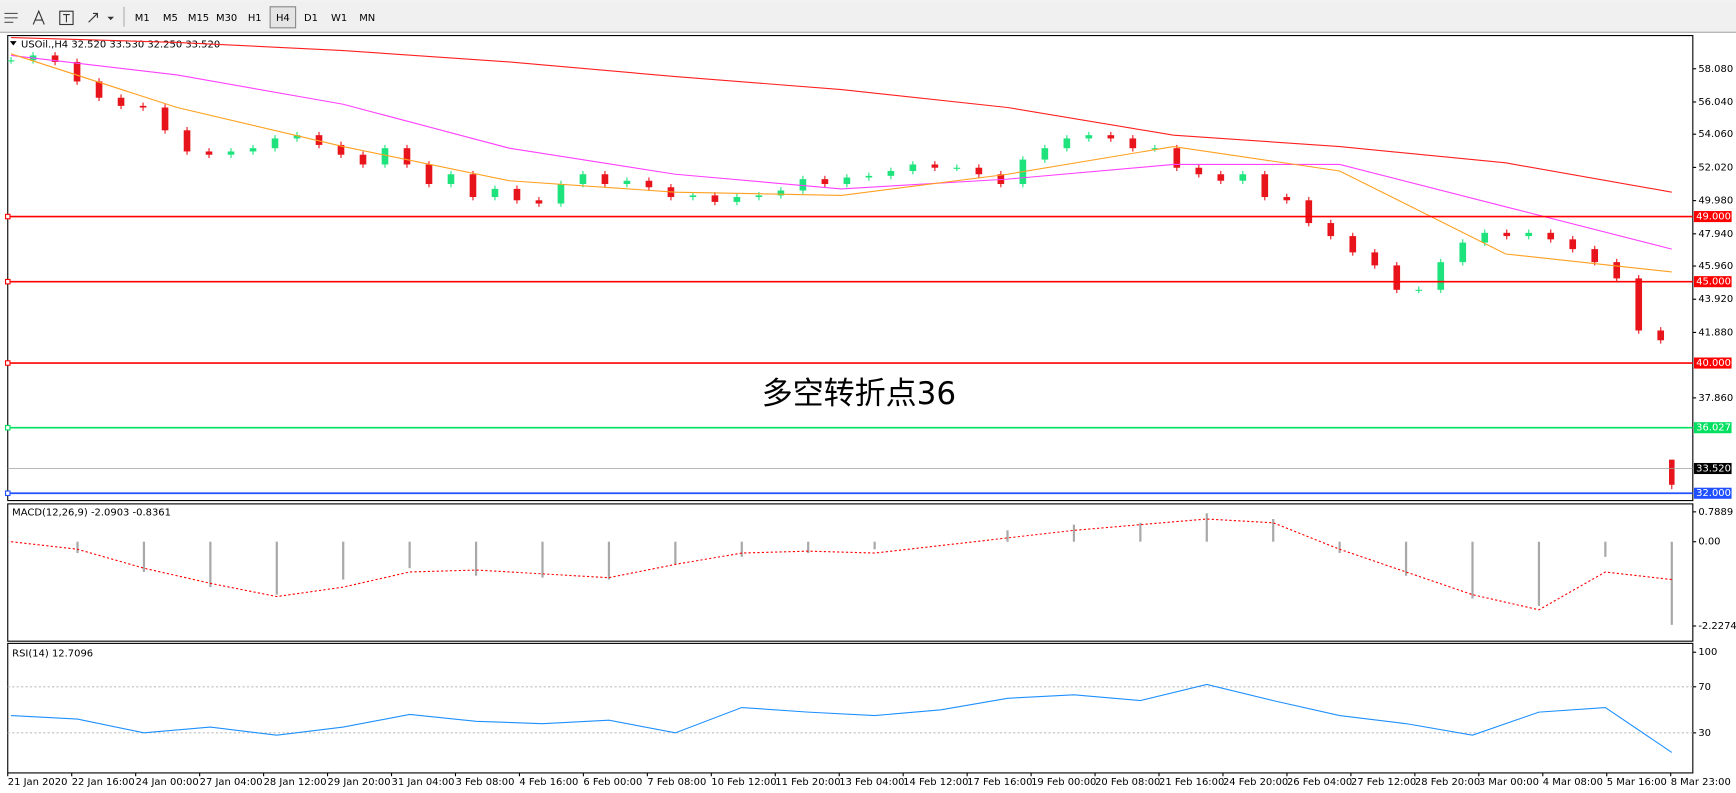  Describe the element at coordinates (1701, 782) in the screenshot. I see `x-tick-label: 8 Mar 23:00` at that location.